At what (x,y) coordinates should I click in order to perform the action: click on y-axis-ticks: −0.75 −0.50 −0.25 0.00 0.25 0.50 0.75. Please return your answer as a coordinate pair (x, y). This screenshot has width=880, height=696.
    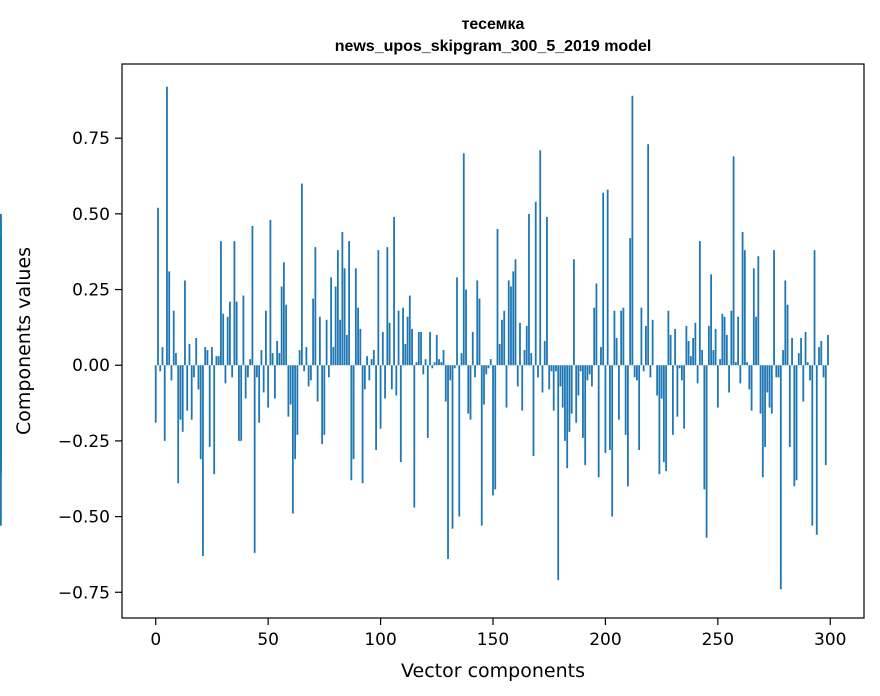
    Looking at the image, I should click on (90, 366).